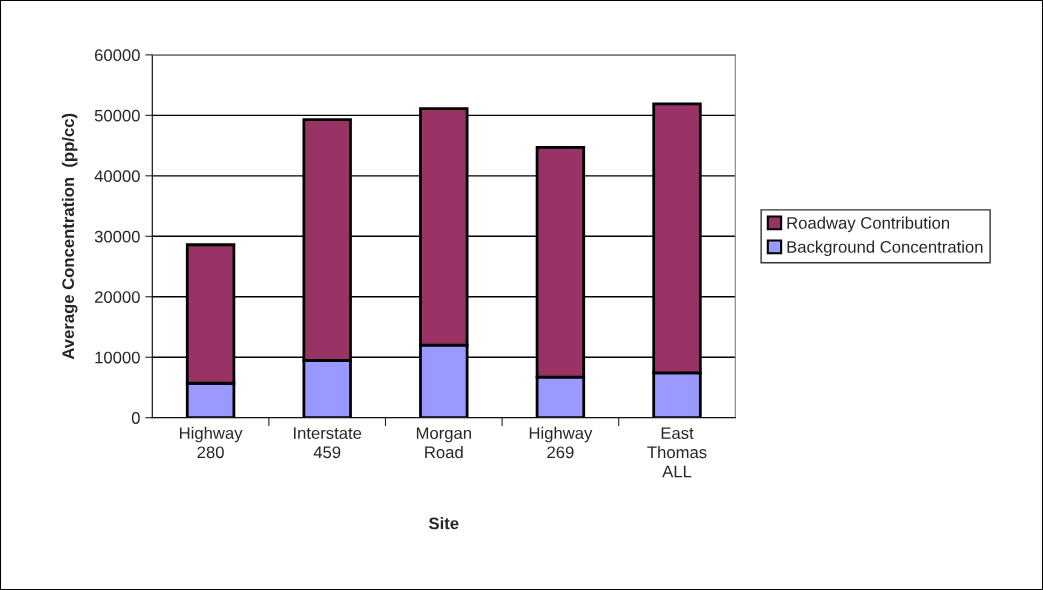 The image size is (1043, 590). I want to click on y-tick-label: 0, so click(135, 418).